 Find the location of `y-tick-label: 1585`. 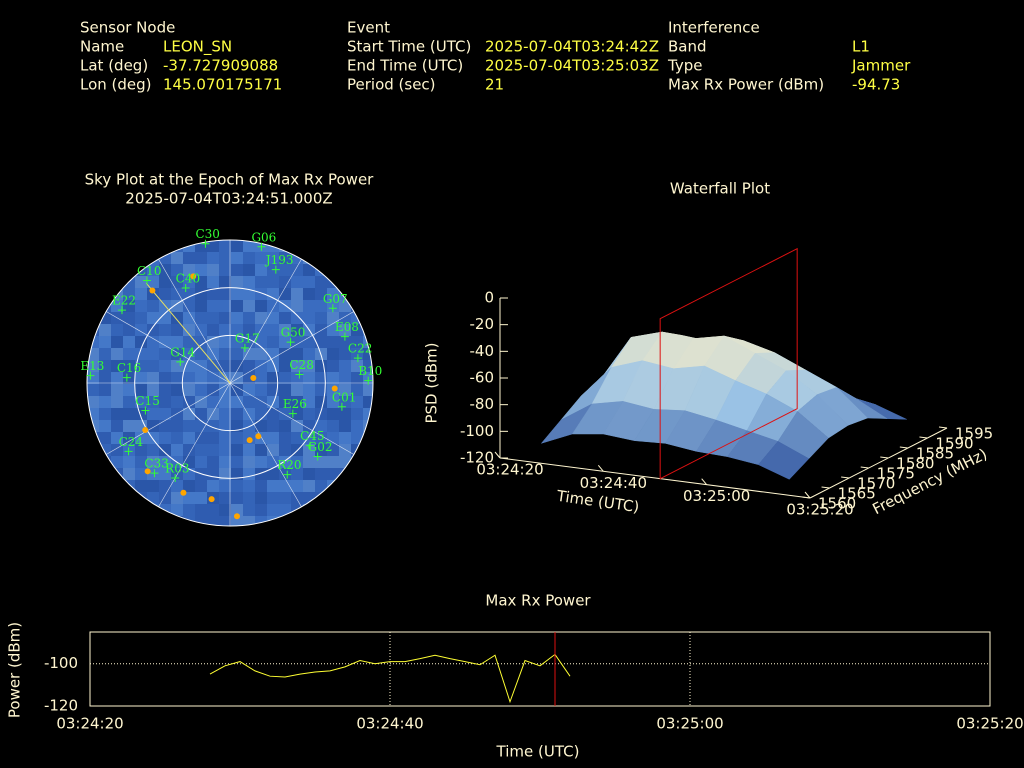

y-tick-label: 1585 is located at coordinates (935, 454).